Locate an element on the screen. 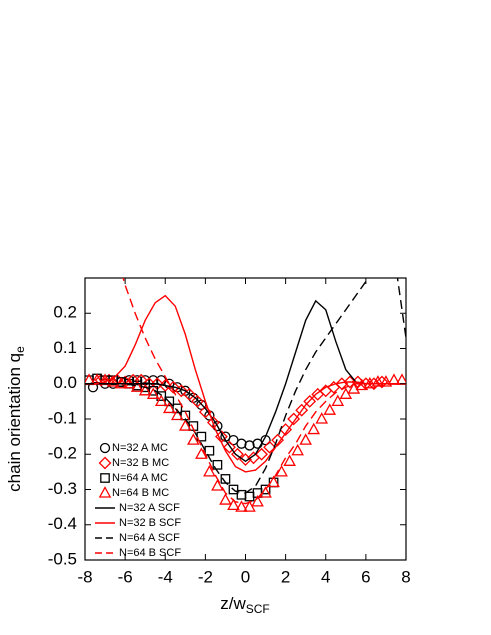 The width and height of the screenshot is (491, 635). y-label-text: chain orientation q is located at coordinates (14, 422).